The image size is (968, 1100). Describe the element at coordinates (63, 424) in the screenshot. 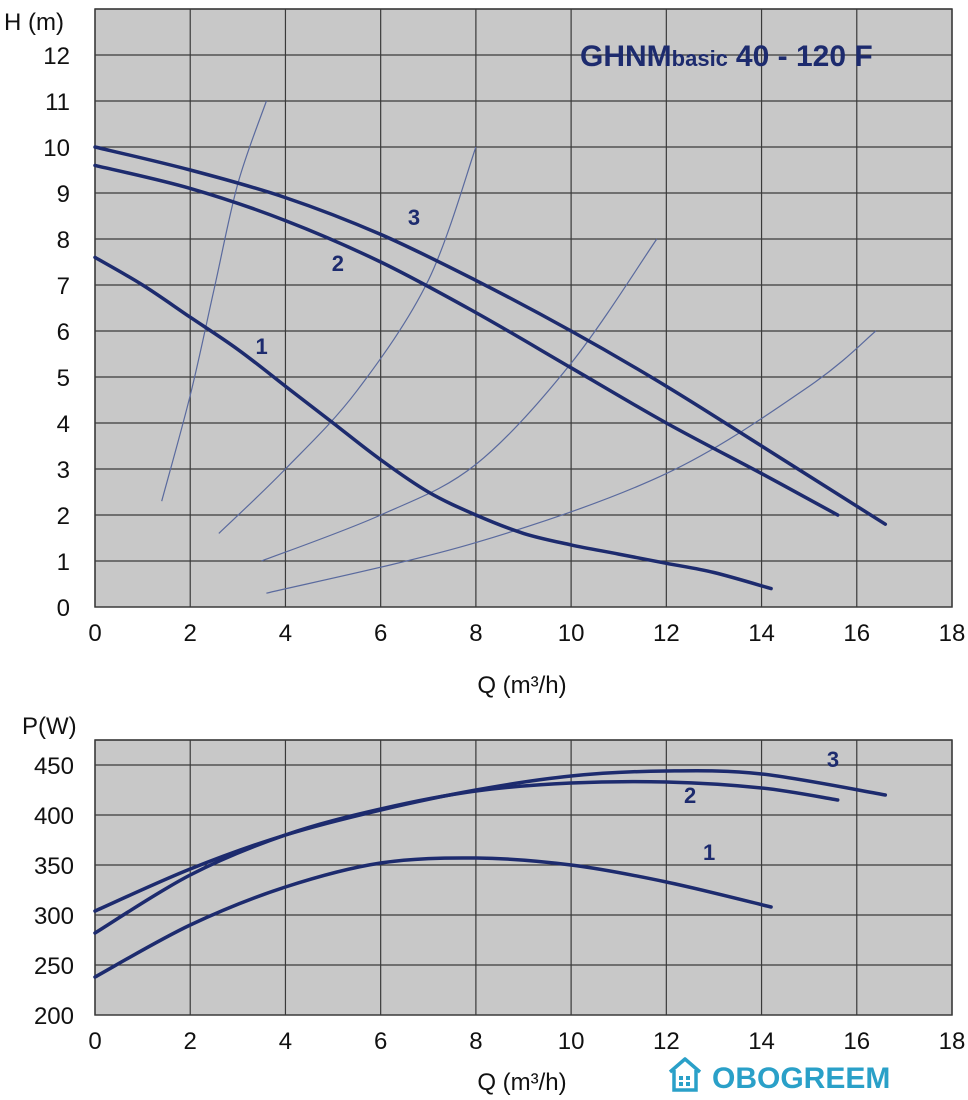

I see `y-tick-label: 4` at that location.